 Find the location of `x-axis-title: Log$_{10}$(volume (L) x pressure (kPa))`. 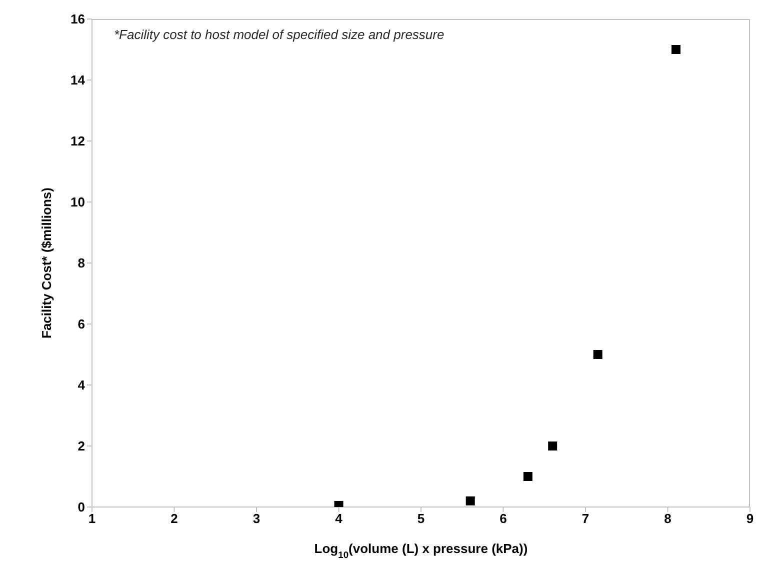

x-axis-title: Log$_{10}$(volume (L) x pressure (kPa)) is located at coordinates (421, 550).